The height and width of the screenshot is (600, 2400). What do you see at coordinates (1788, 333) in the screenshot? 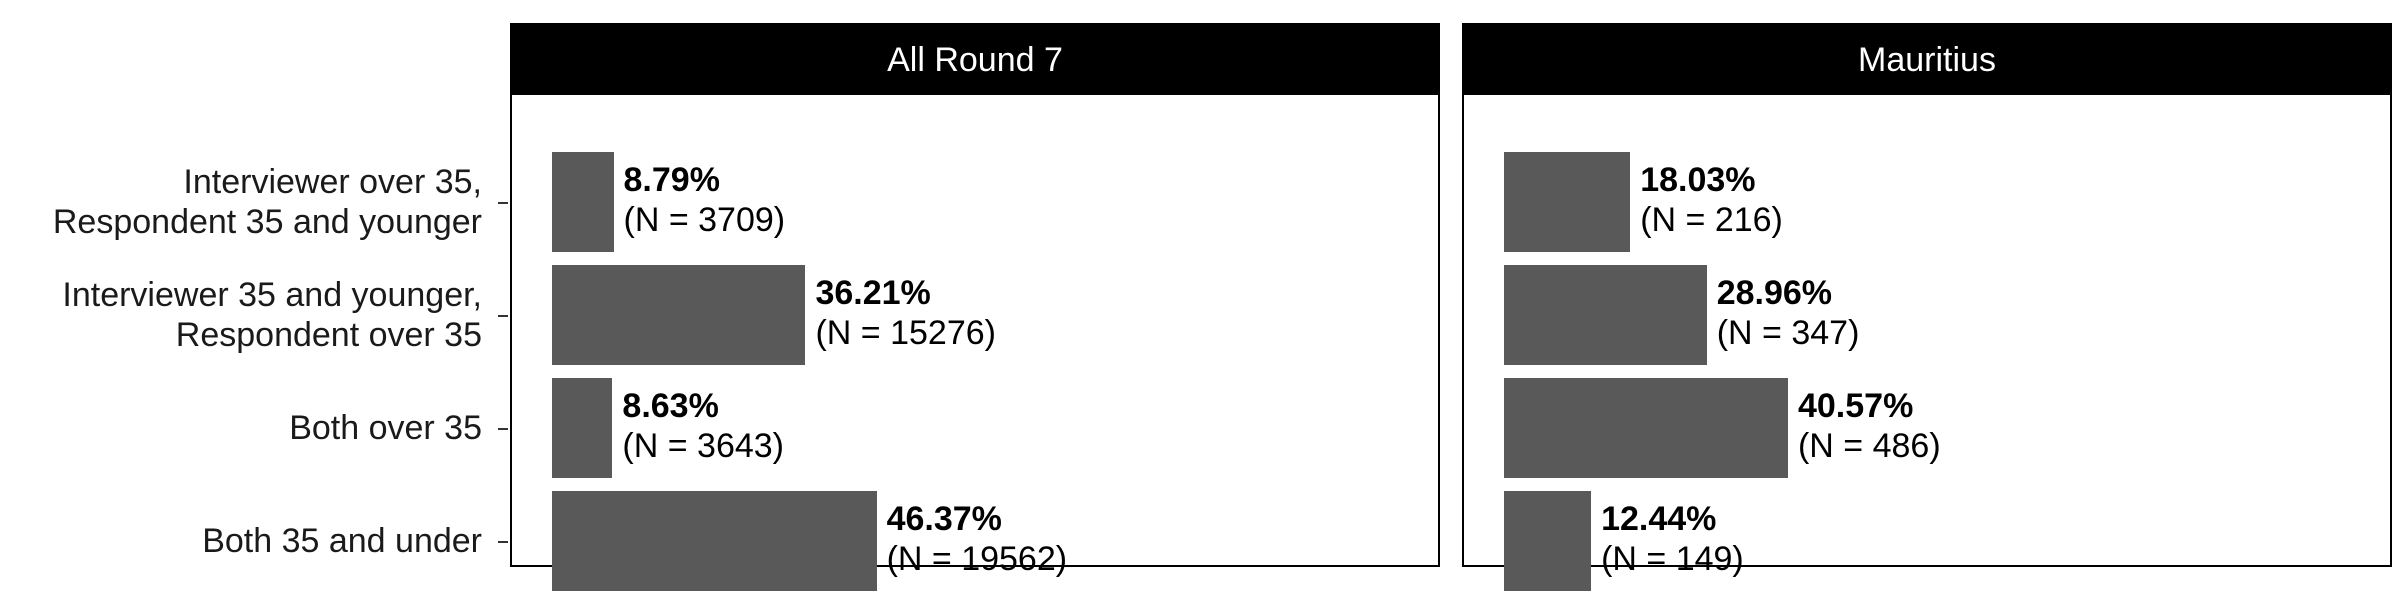
I see `data-label-count: (N = 347)` at bounding box center [1788, 333].